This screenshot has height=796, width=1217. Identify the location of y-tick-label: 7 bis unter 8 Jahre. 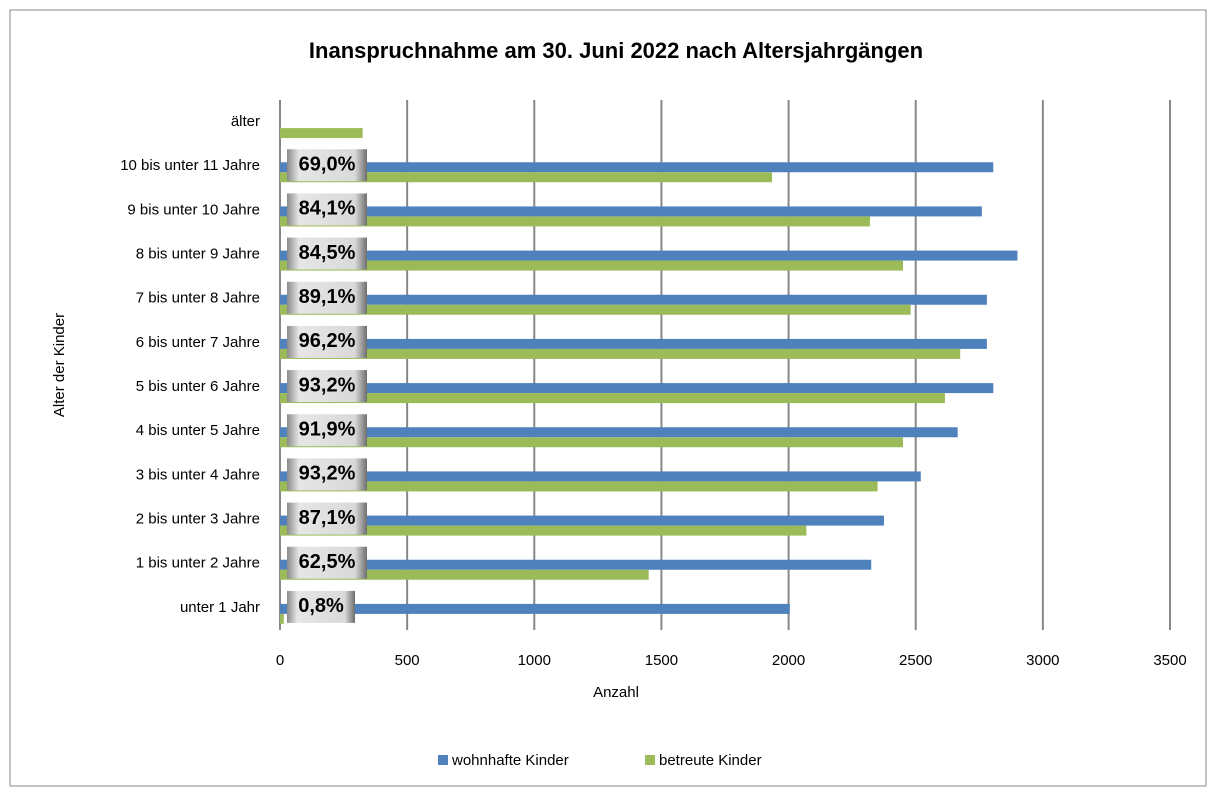
(198, 298).